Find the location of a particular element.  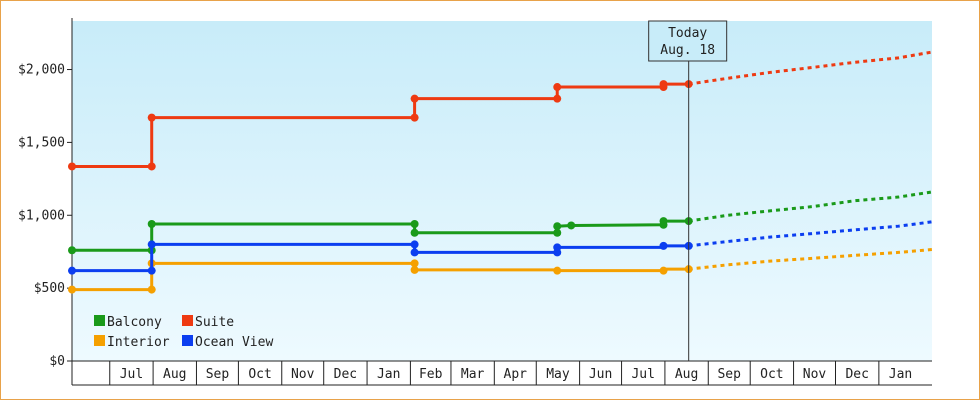

legend-label-ocean-view: Ocean View is located at coordinates (234, 342).